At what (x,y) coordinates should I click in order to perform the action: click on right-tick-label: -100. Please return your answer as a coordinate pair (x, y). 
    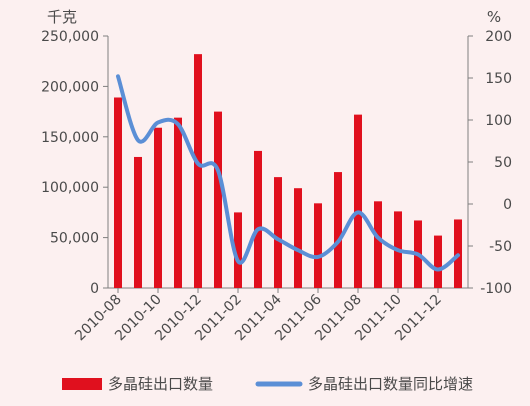
    Looking at the image, I should click on (496, 289).